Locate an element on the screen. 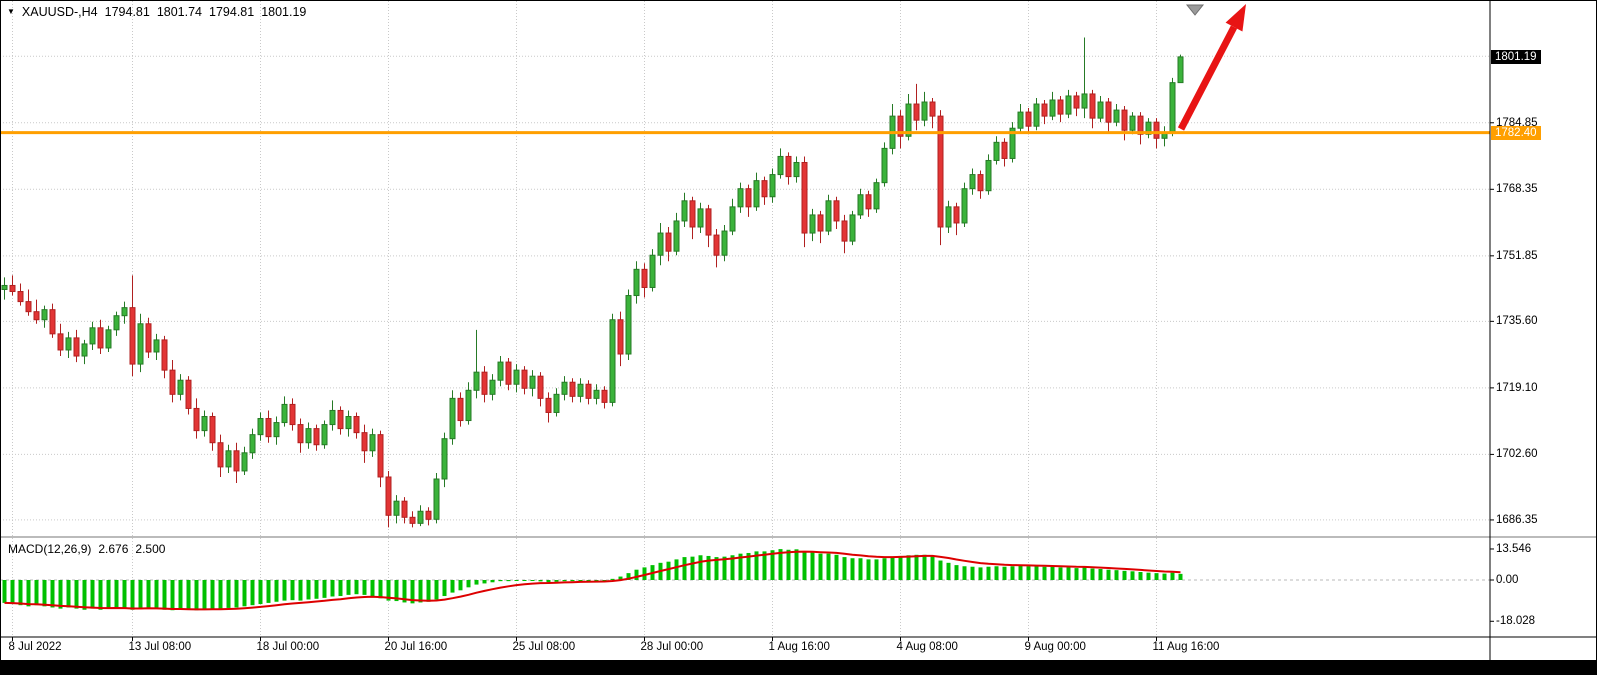 Image resolution: width=1597 pixels, height=675 pixels. trend-arrow-object is located at coordinates (1211, 67).